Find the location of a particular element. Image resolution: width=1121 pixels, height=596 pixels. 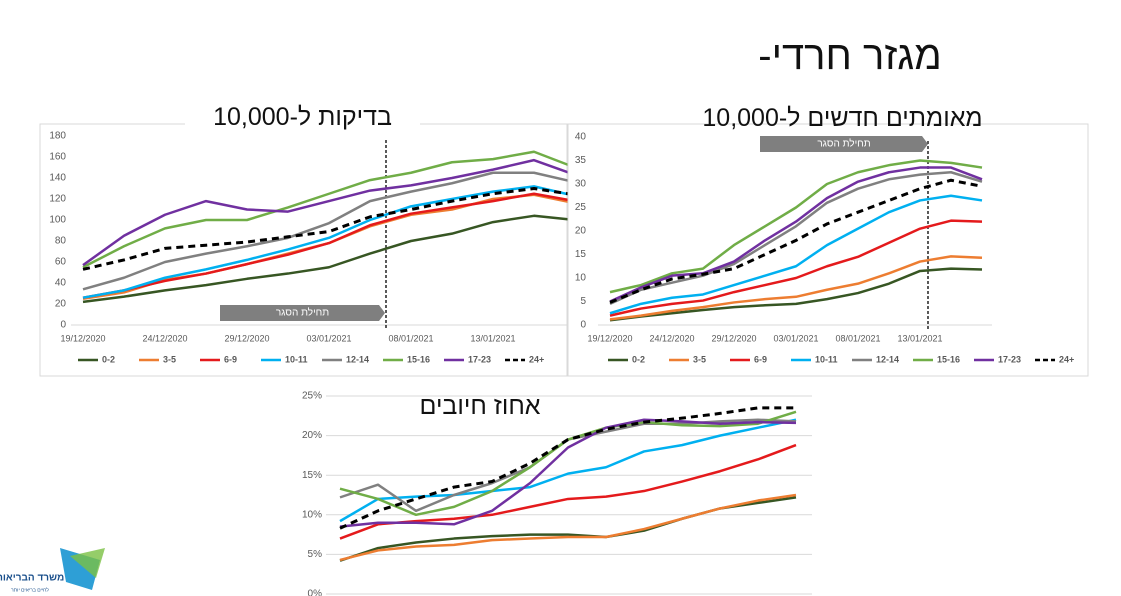

y-tick-label: 10 is located at coordinates (581, 278).